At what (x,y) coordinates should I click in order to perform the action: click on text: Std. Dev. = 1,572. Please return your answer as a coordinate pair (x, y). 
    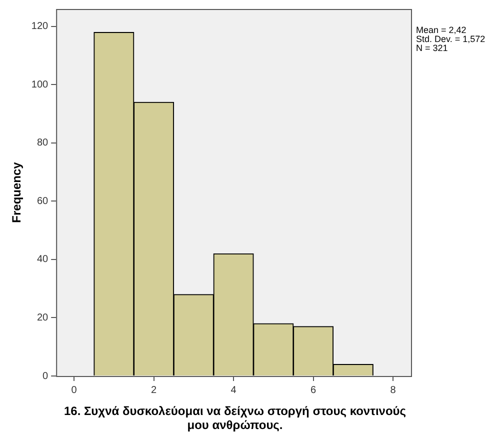
    Looking at the image, I should click on (451, 39).